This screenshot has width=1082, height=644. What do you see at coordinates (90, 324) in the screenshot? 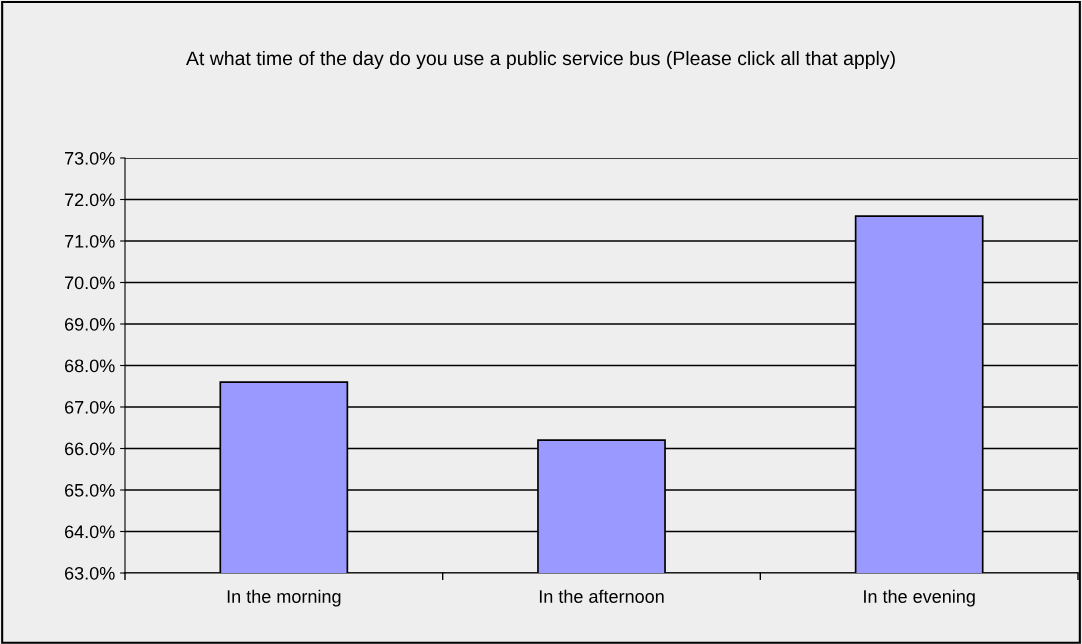
I see `y-tick-label: 69.0%` at bounding box center [90, 324].